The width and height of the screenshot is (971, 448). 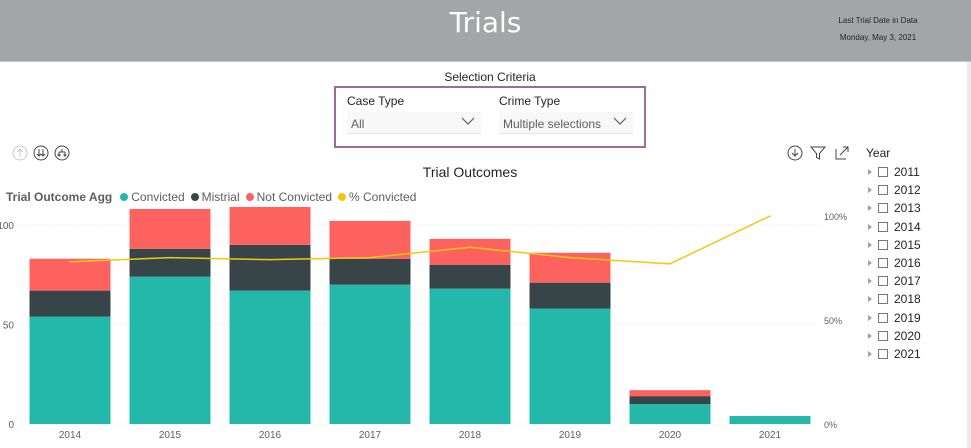 I want to click on legend-item-pct-convicted: % Convicted, so click(x=377, y=197).